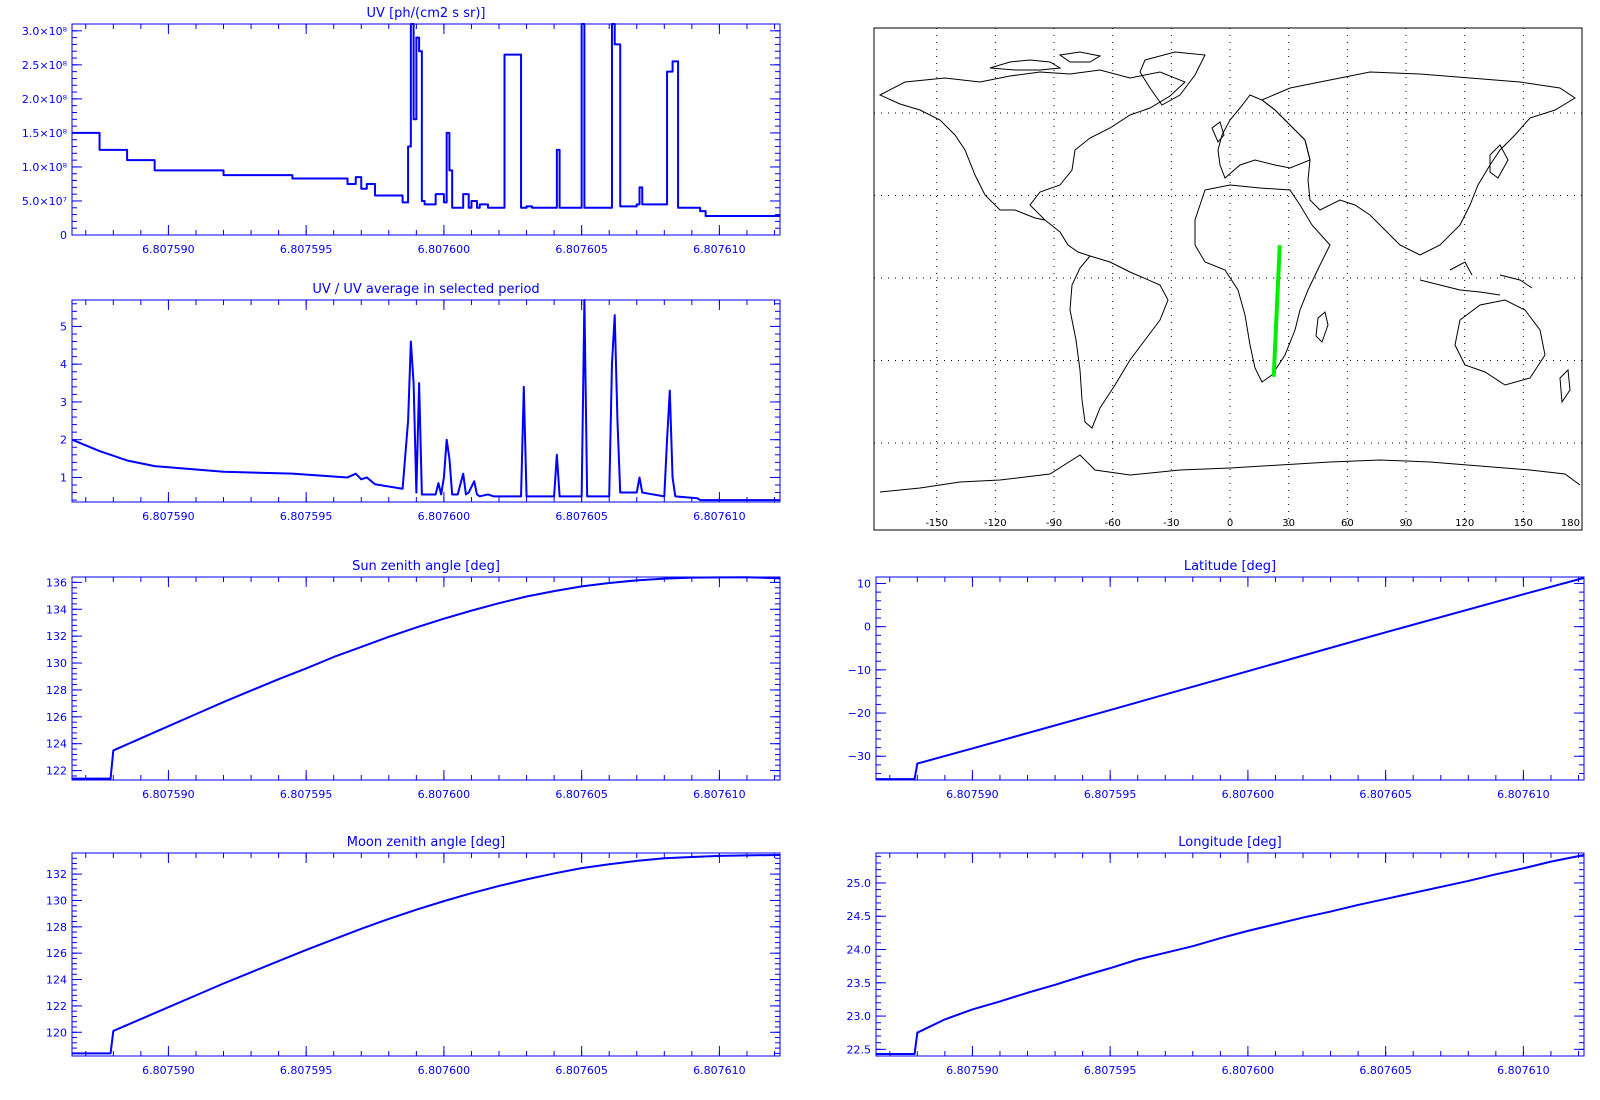 The height and width of the screenshot is (1100, 1600). I want to click on coastline-australia, so click(1500, 342).